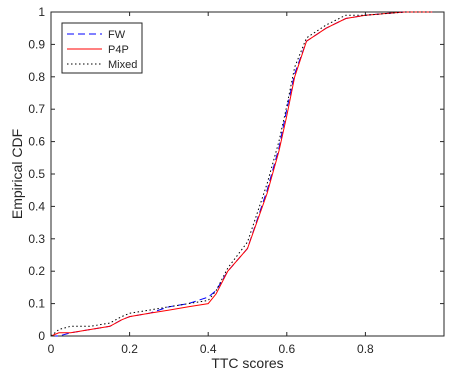  I want to click on y-tick-label: 0.9, so click(36, 44).